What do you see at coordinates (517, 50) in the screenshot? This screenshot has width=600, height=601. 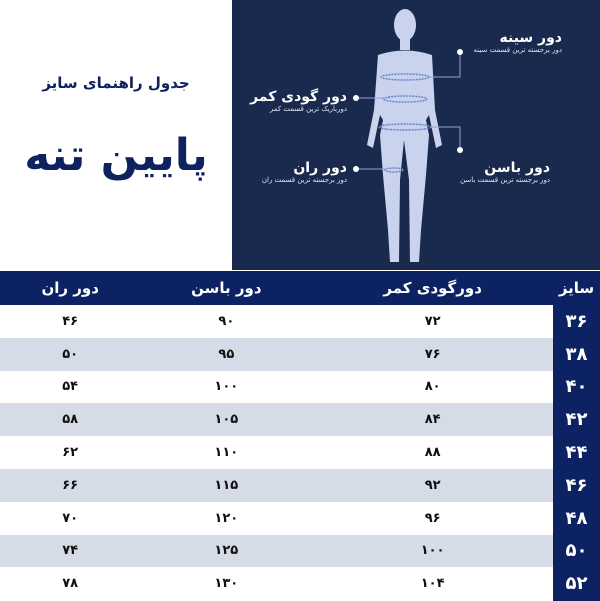 I see `chest-desc: دور برجسته ترین قسمت سینه` at bounding box center [517, 50].